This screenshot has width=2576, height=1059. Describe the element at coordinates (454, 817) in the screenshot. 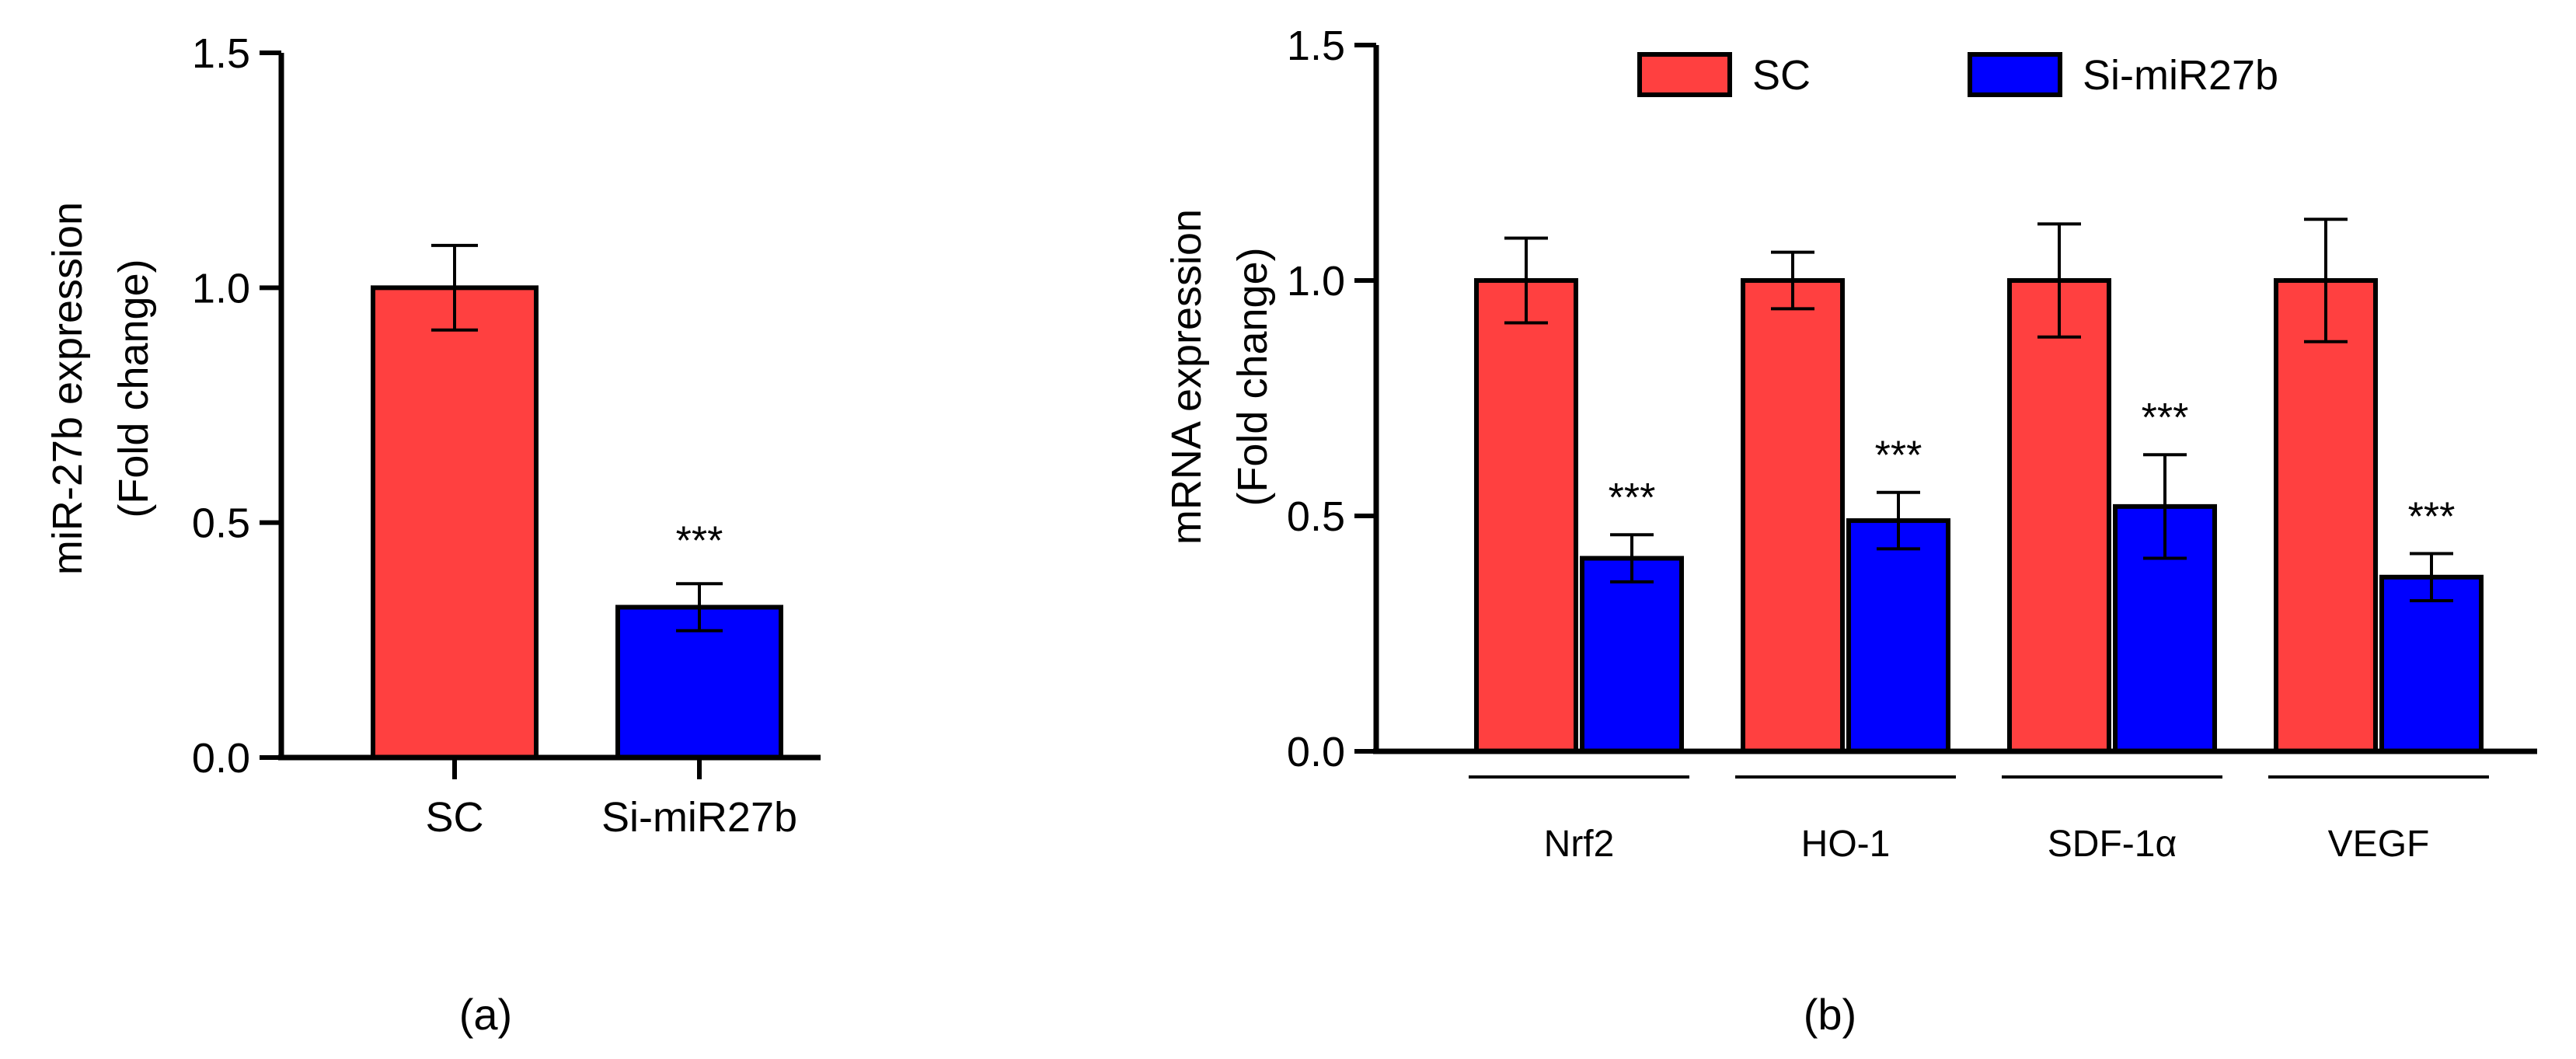

I see `x-tick-label-a: SC` at that location.